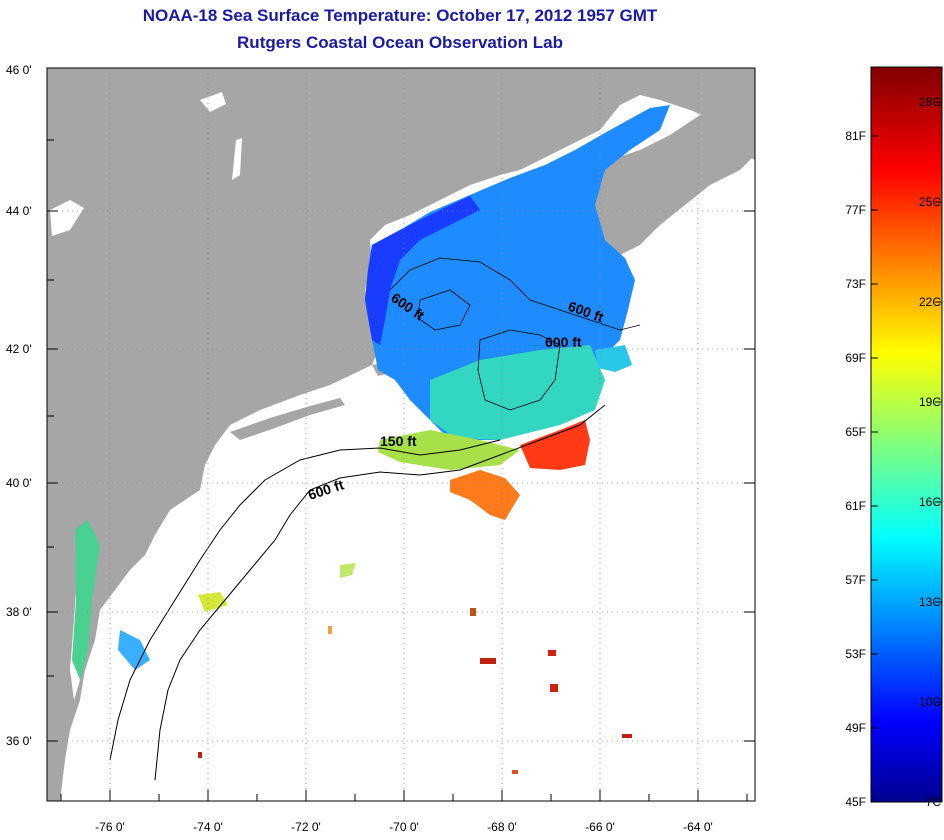 The image size is (944, 840). I want to click on colorbar-c-label: 19C, so click(930, 402).